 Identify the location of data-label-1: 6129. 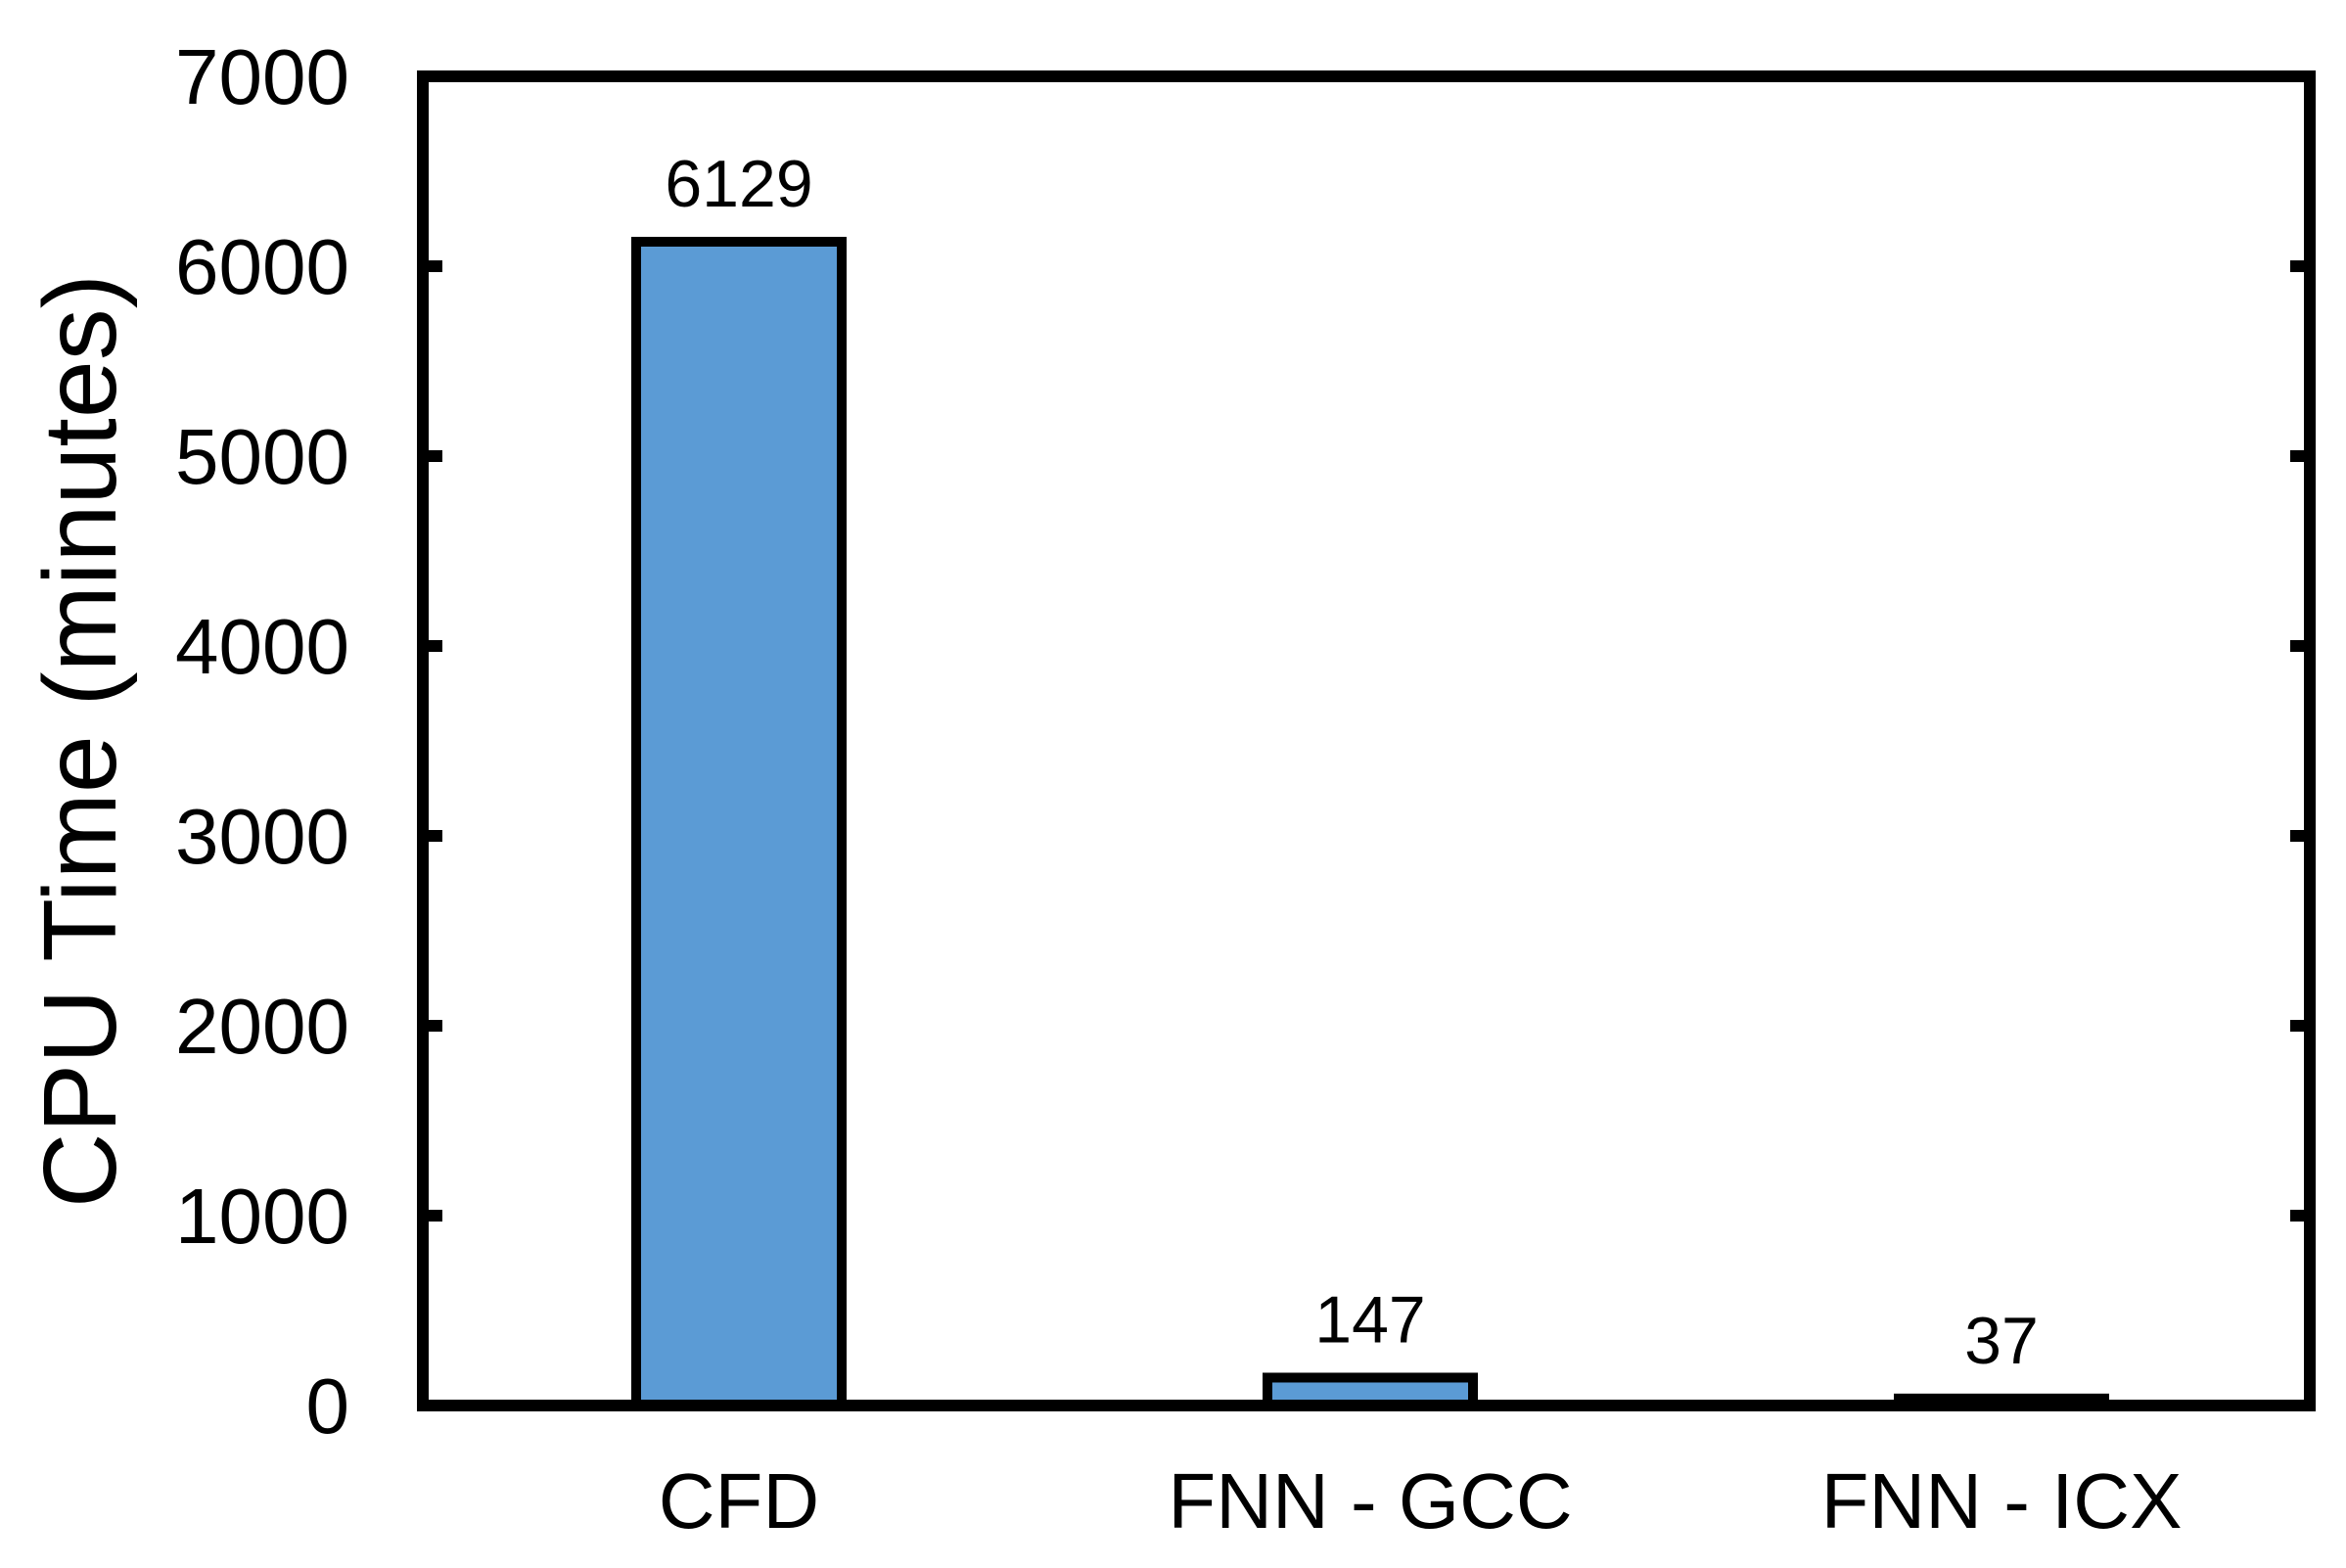
(738, 184).